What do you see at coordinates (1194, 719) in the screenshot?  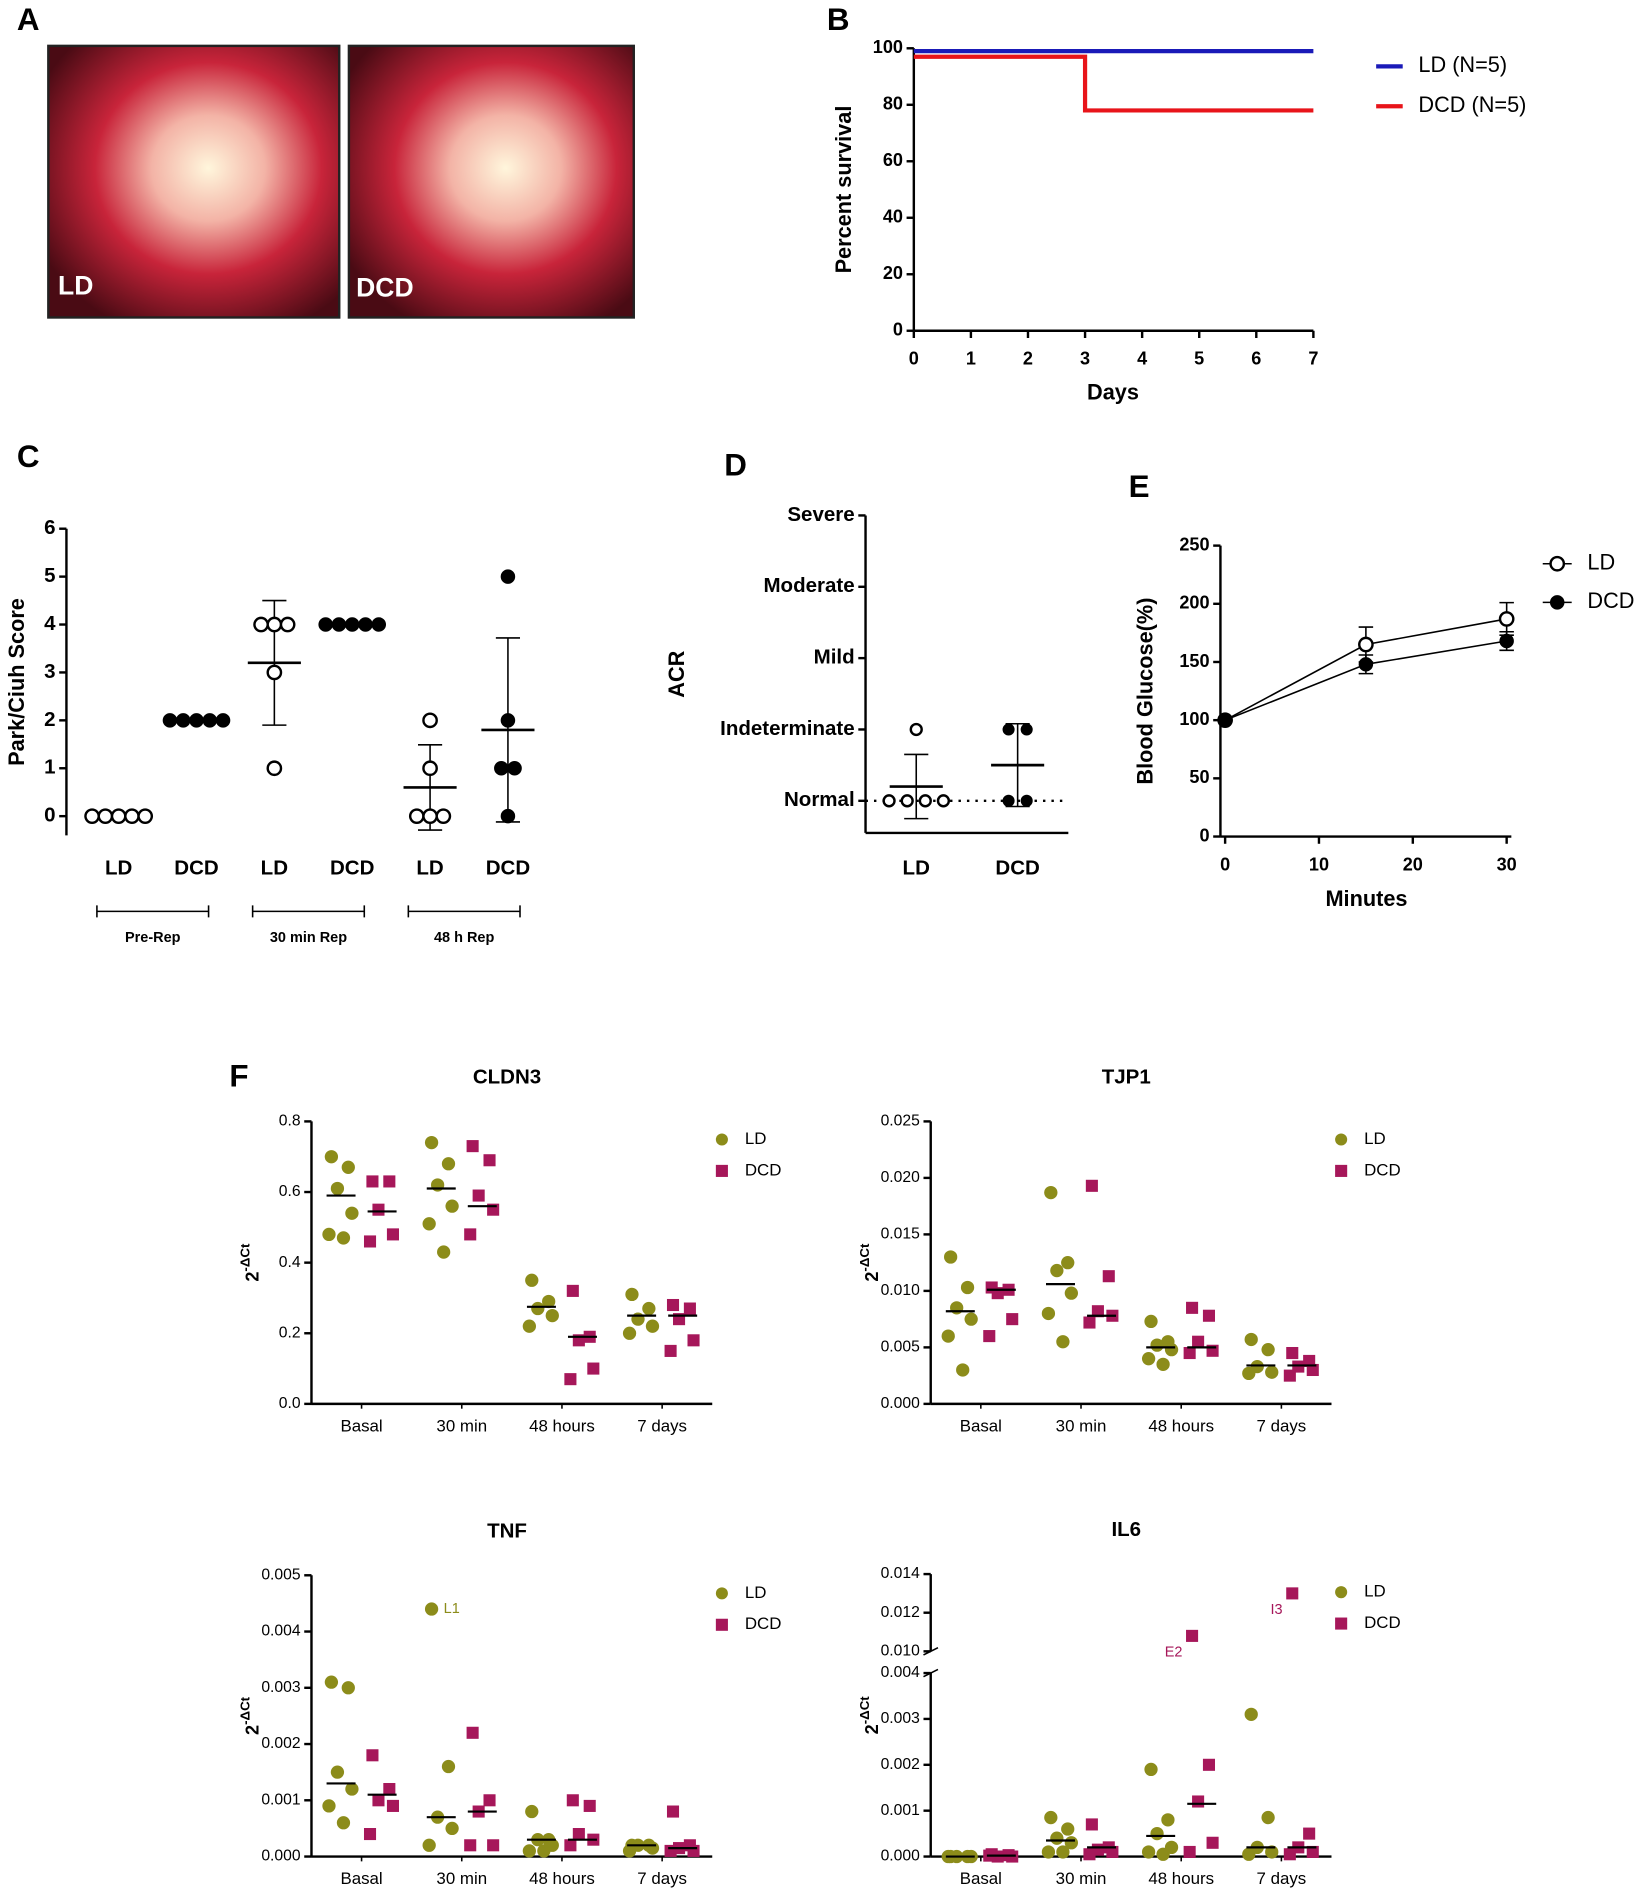 I see `y-tick-label: 100` at bounding box center [1194, 719].